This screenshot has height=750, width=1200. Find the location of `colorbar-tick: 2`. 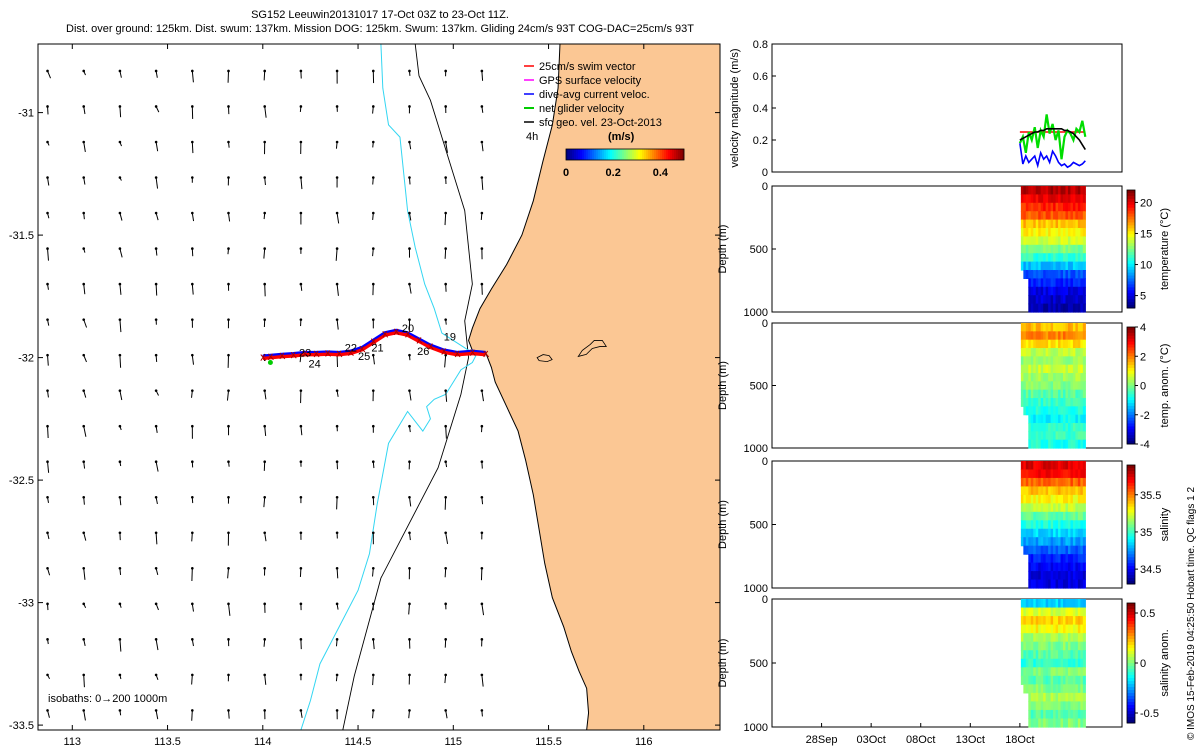

colorbar-tick: 2 is located at coordinates (1143, 357).